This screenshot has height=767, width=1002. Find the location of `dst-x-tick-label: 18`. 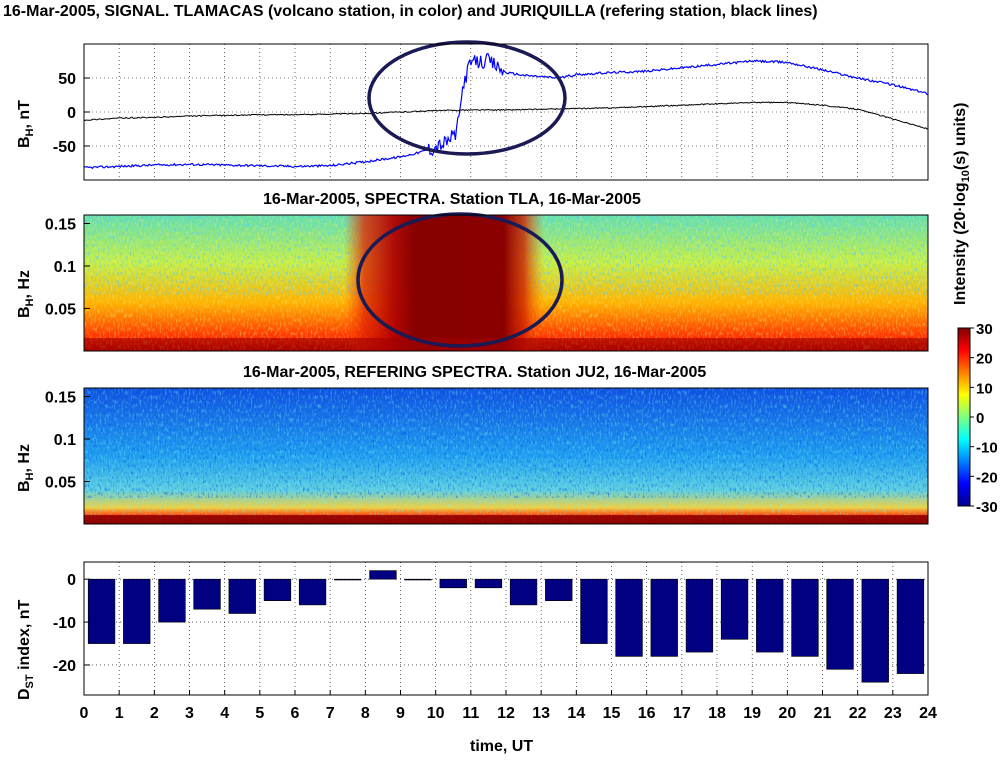

dst-x-tick-label: 18 is located at coordinates (717, 713).